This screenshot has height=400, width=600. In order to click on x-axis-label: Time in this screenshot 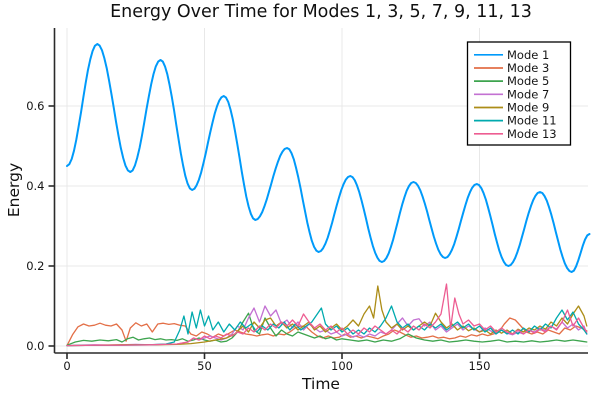, I will do `click(321, 384)`.